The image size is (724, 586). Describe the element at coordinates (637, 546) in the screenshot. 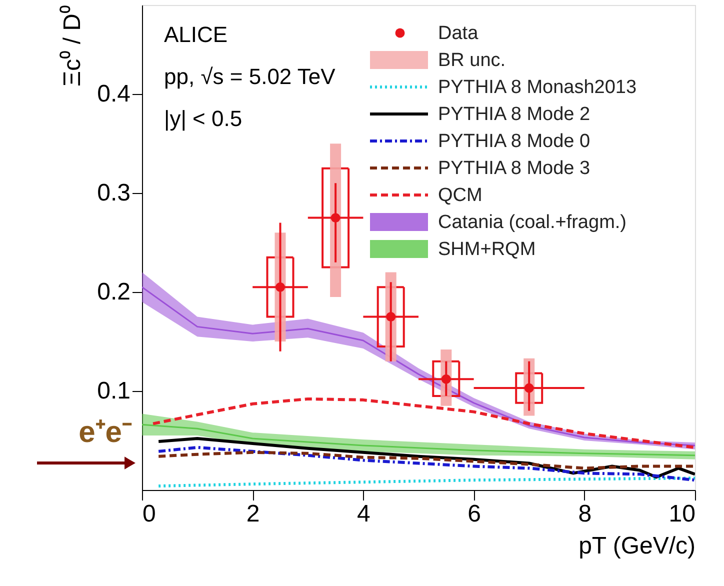

I see `x-axis-title: pT (GeV/c)` at that location.